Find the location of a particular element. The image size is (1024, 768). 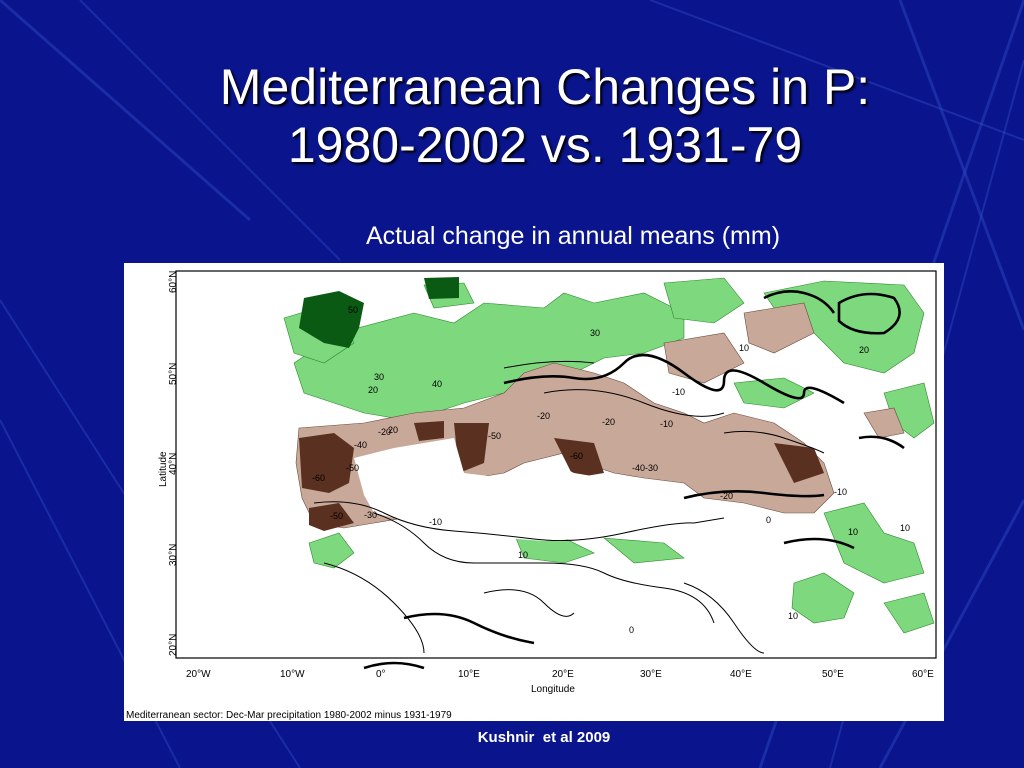

lon-tick-label: 30°E is located at coordinates (651, 674).